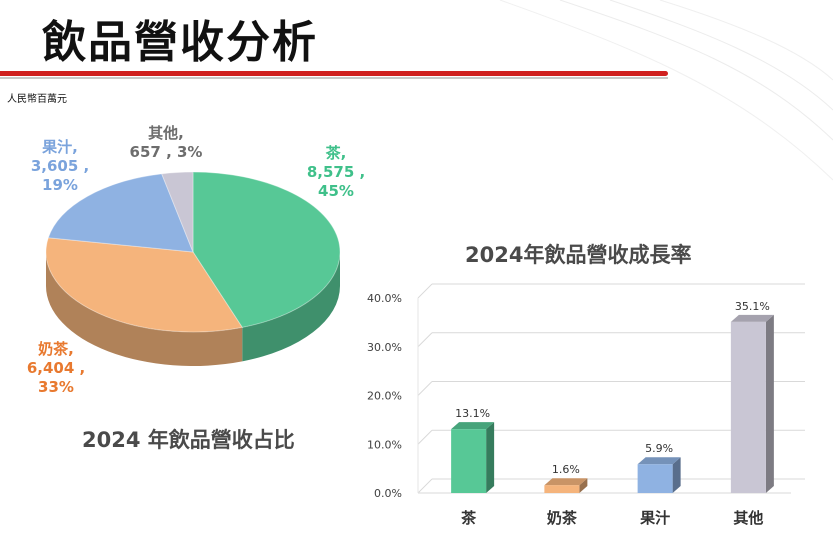  Describe the element at coordinates (752, 306) in the screenshot. I see `bar-value-label: 35.1%` at that location.